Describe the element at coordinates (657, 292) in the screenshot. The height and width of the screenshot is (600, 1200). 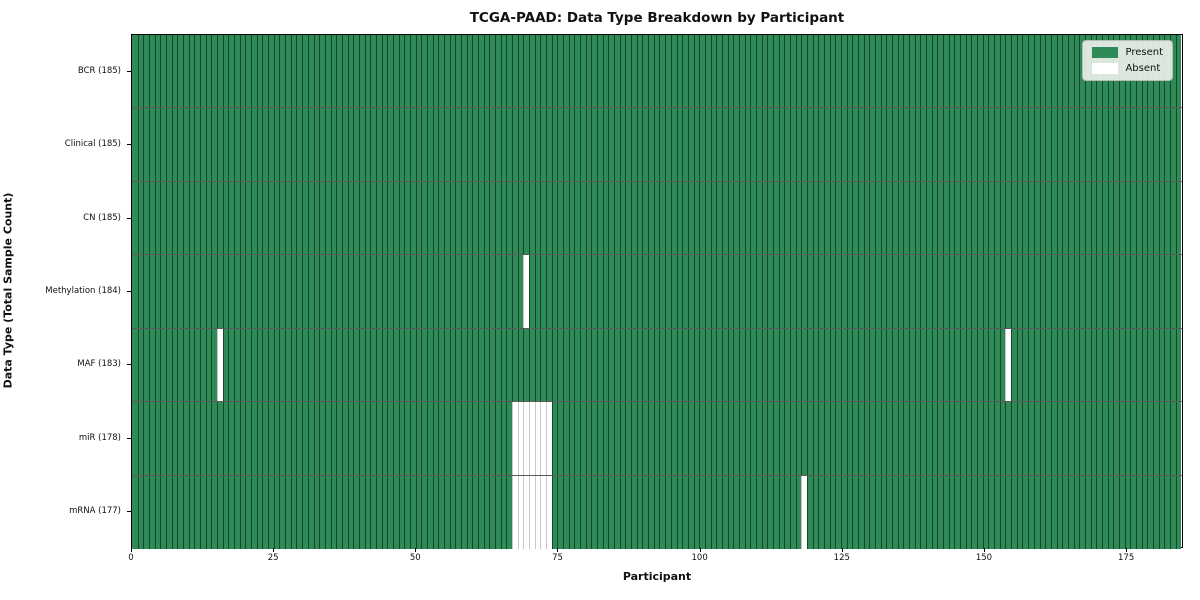
I see `heatmap-row-Methylation` at that location.